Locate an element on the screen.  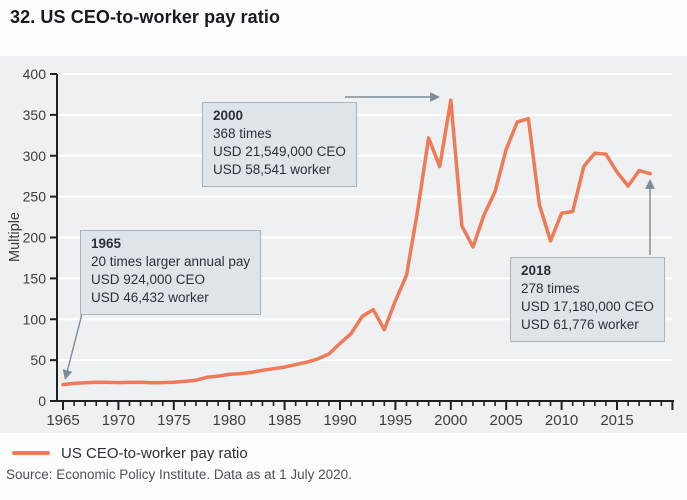
y-tick-label: 300 is located at coordinates (35, 156).